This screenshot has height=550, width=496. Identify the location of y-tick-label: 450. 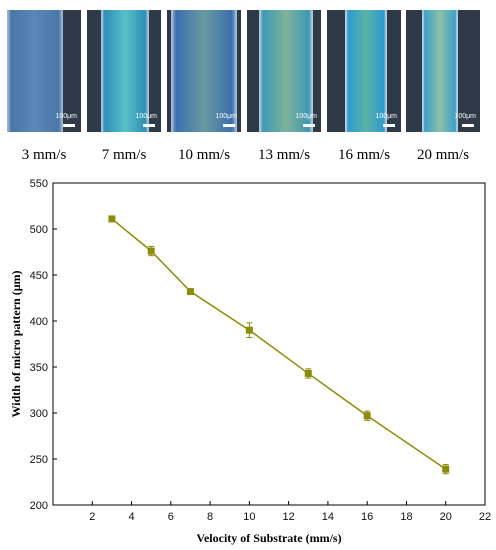
(39, 276).